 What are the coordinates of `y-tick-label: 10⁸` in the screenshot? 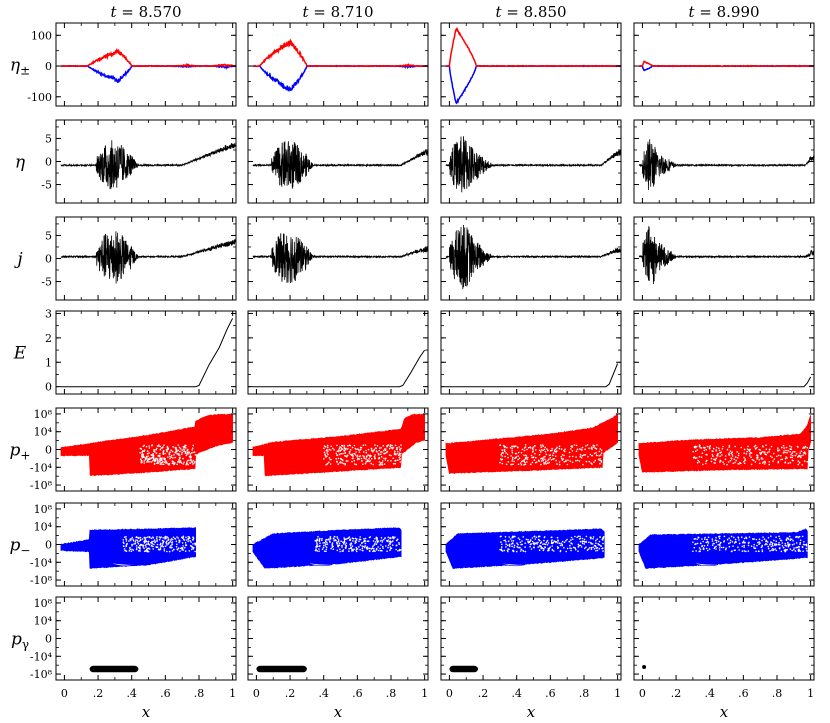 It's located at (43, 603).